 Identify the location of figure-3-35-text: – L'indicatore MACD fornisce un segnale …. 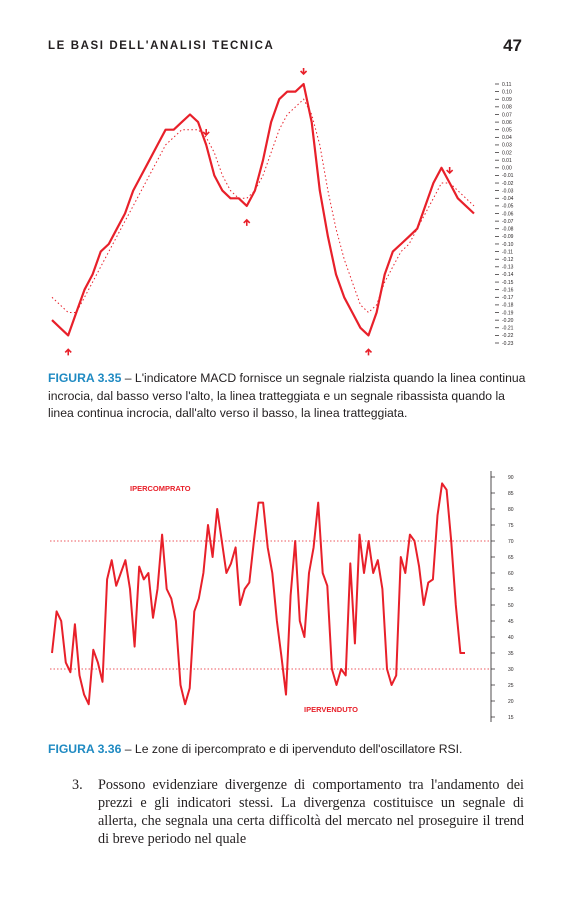
(287, 395).